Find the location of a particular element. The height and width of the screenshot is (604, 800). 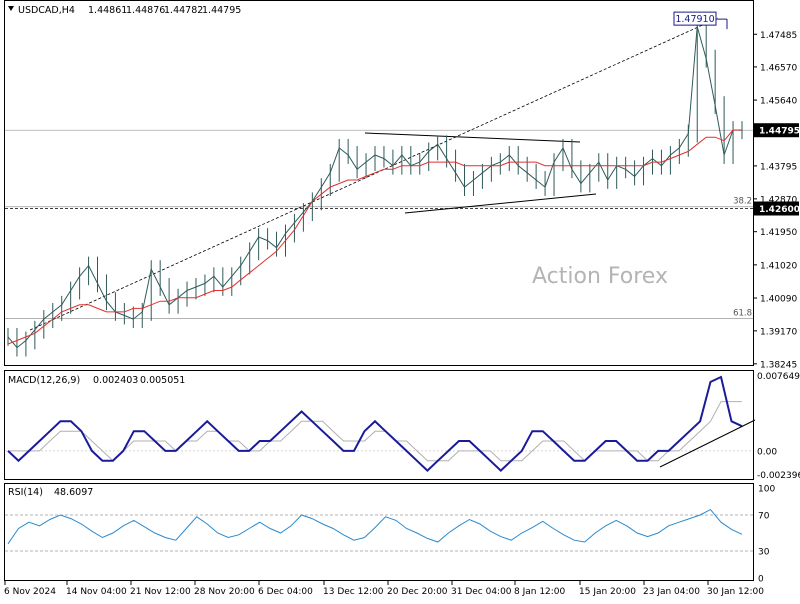

rsi-title: RSI(14) is located at coordinates (25, 492).